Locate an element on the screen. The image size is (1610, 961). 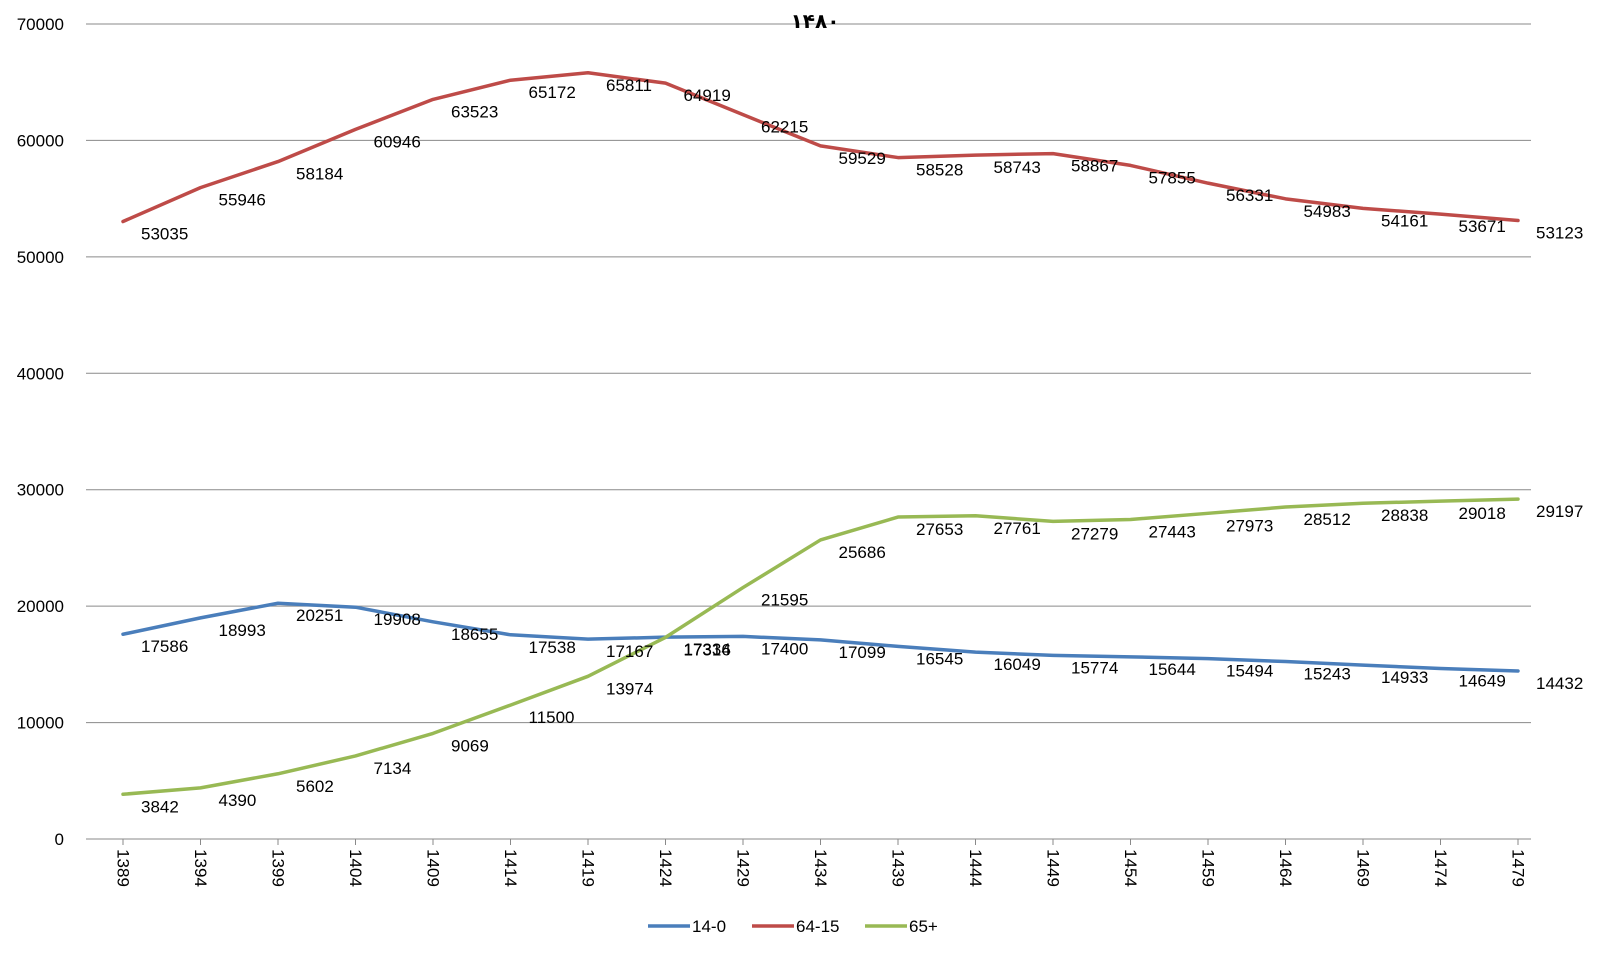
x-tick-label: 1479 is located at coordinates (1518, 868).